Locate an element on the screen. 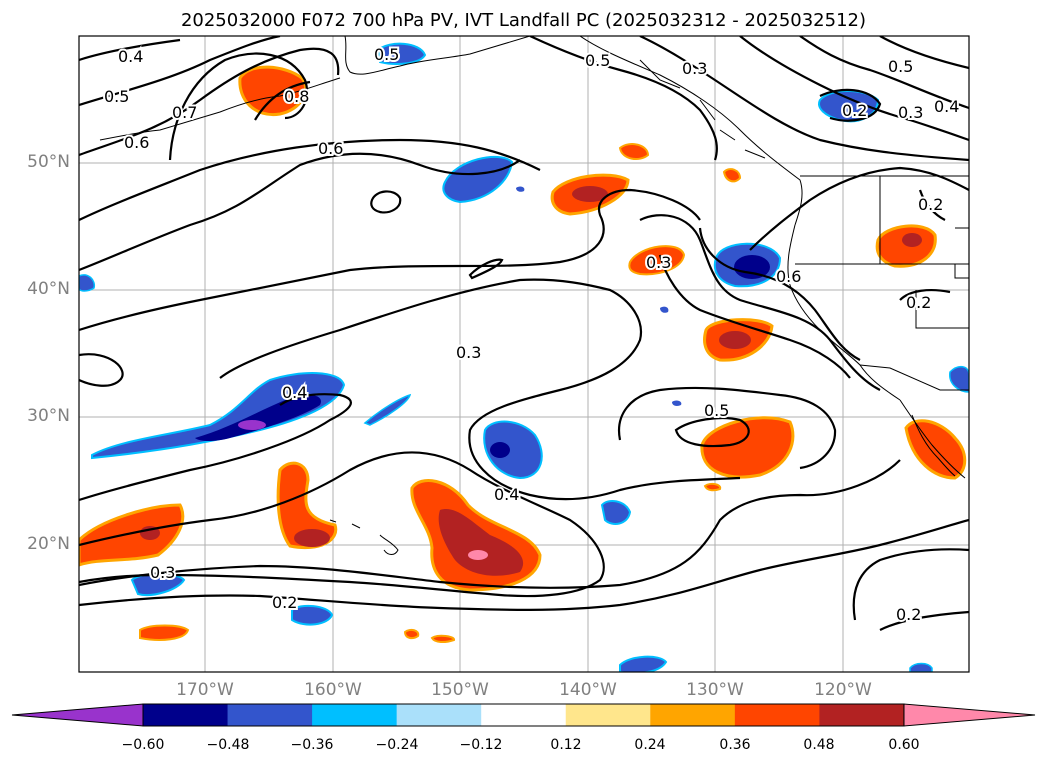 The height and width of the screenshot is (765, 1047). warm-core-hawaii-e is located at coordinates (481, 542).